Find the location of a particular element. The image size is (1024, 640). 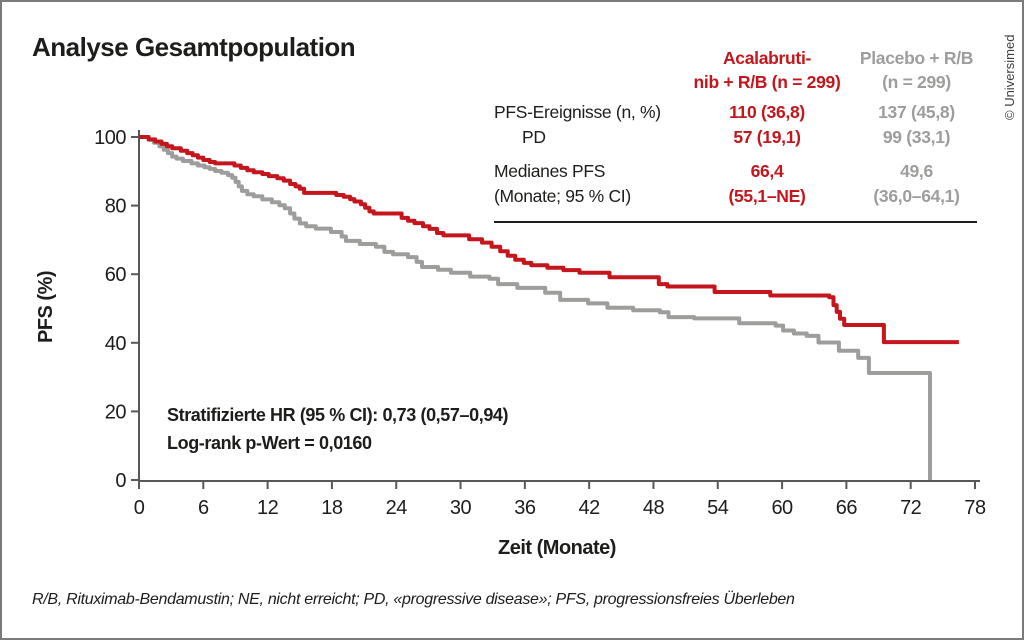

x-tick-label: 66 is located at coordinates (847, 508).